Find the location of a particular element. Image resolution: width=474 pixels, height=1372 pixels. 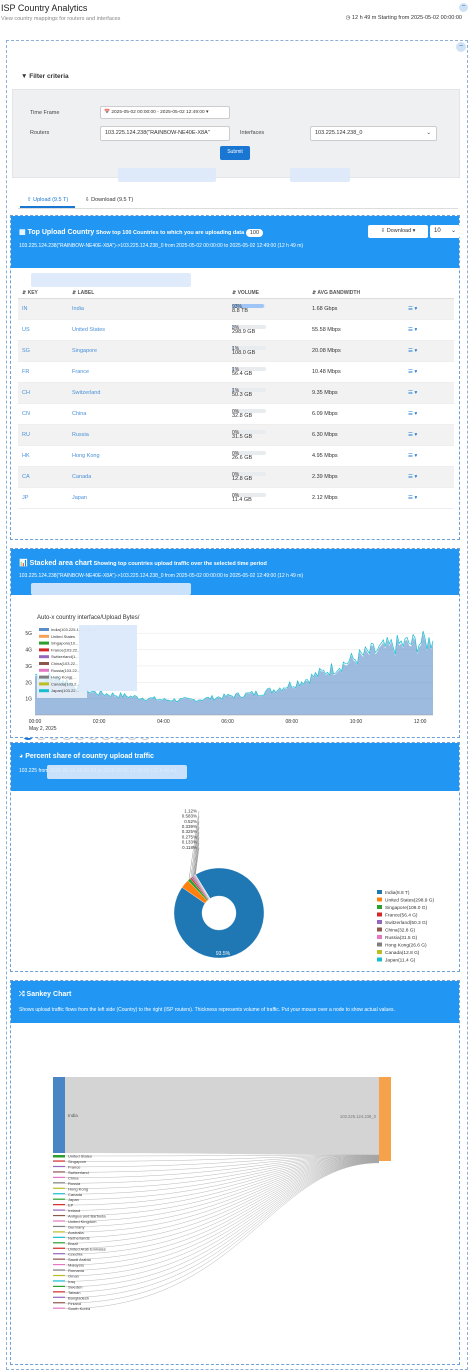

row-label: Canada is located at coordinates (148, 477).